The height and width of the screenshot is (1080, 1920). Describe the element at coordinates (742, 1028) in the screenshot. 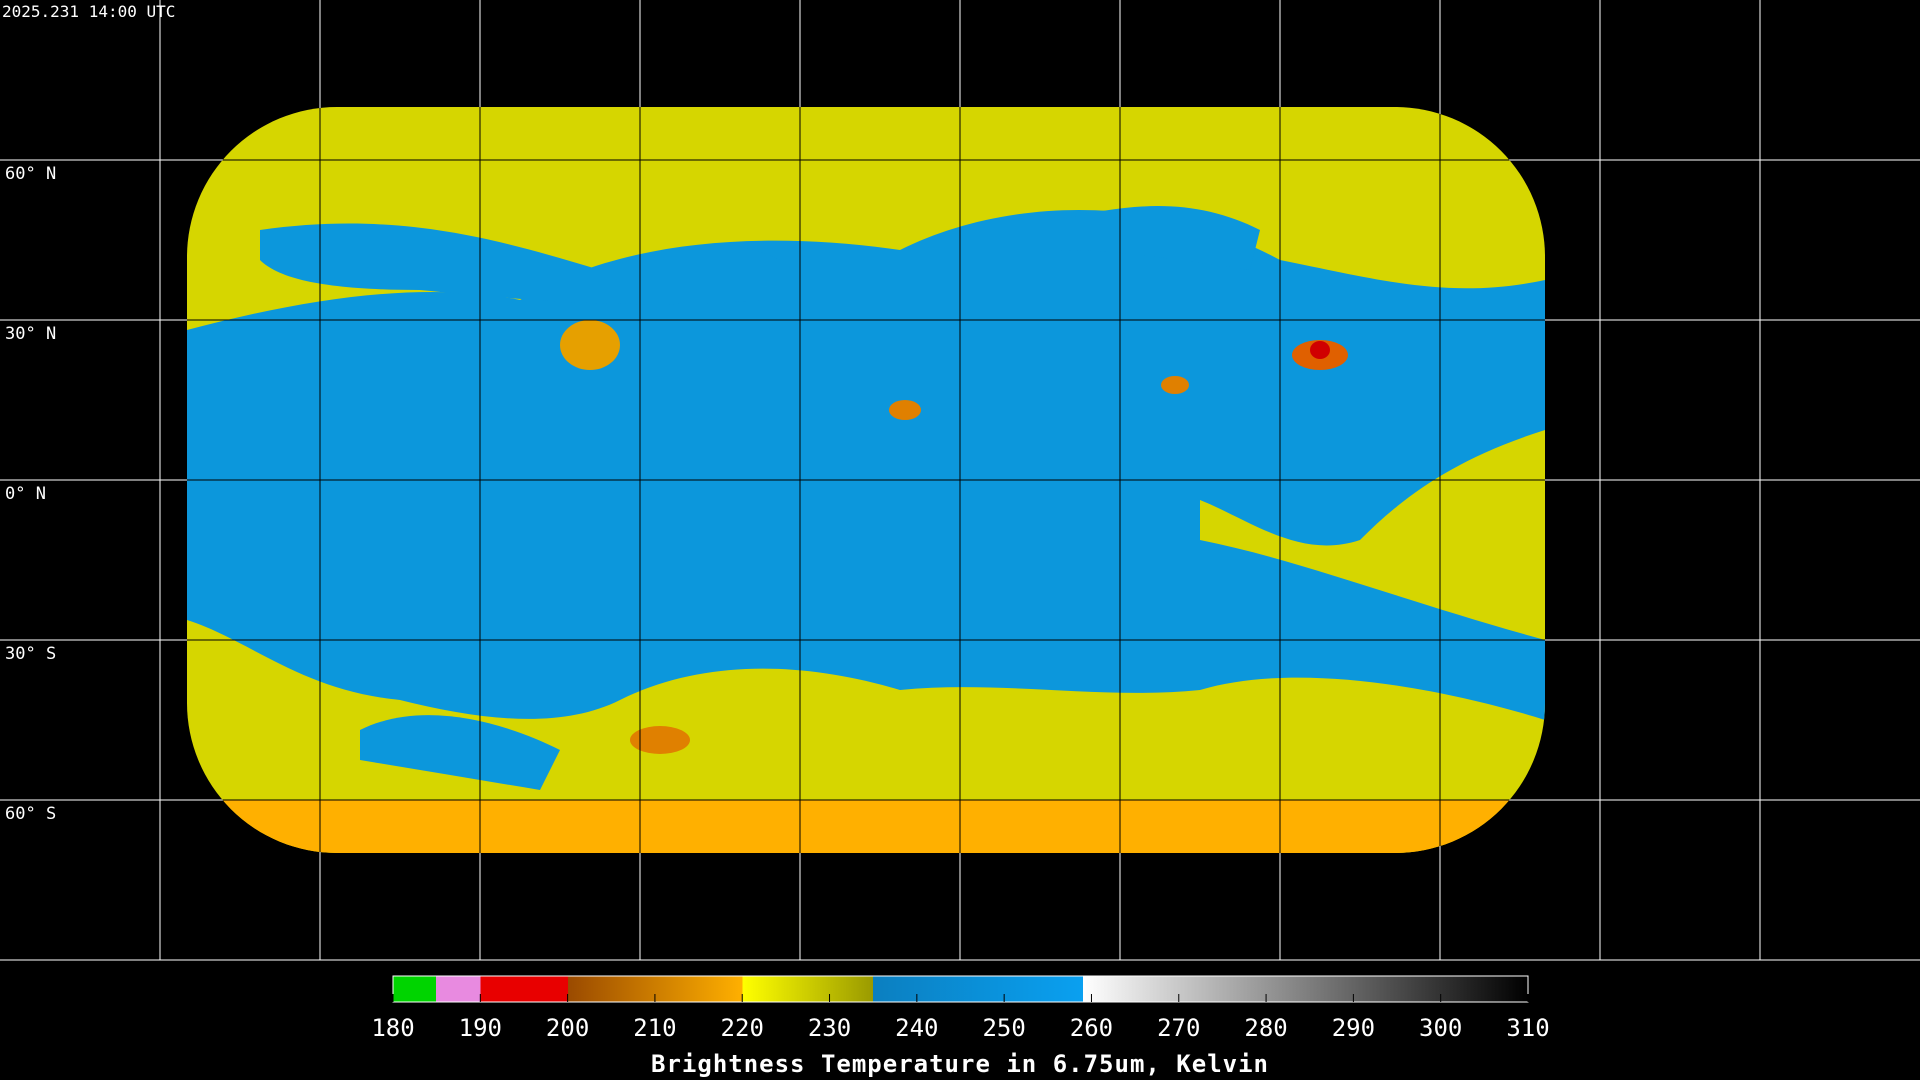

I see `colorbar-tick-label: 220` at that location.